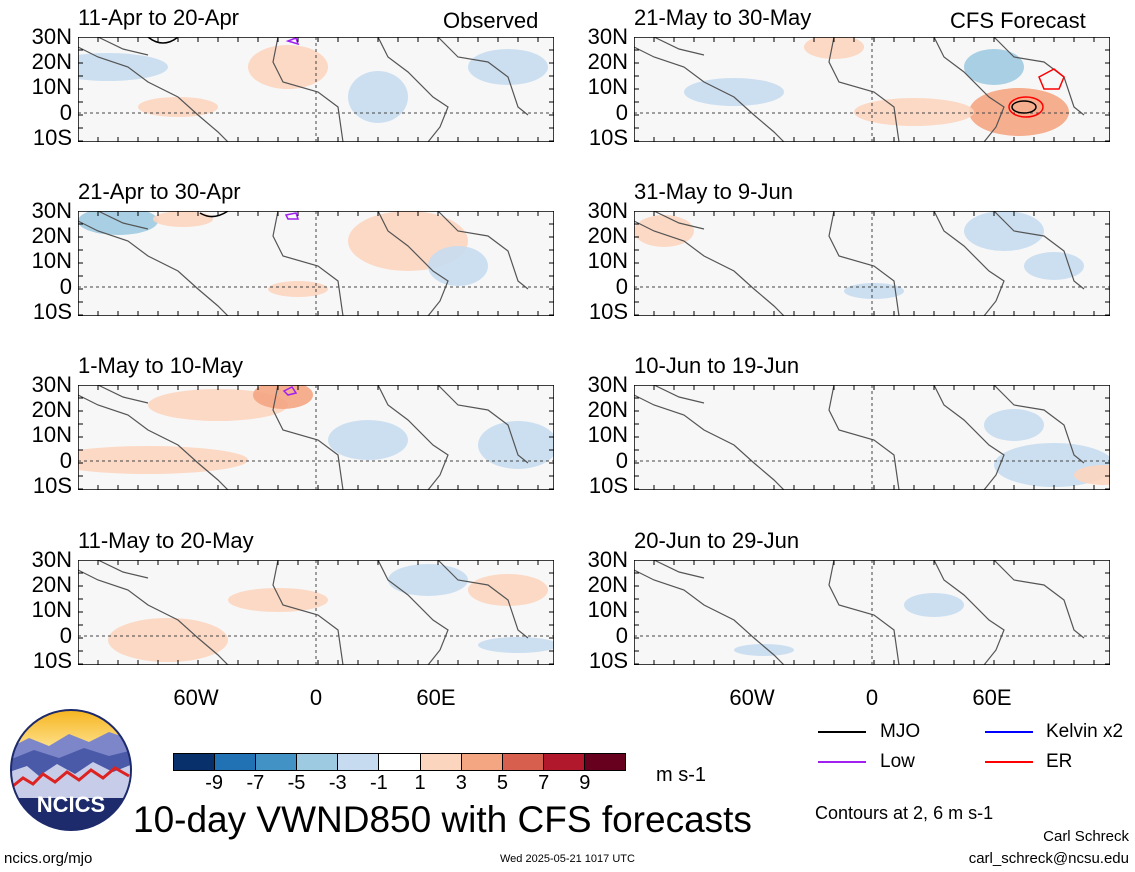 The height and width of the screenshot is (872, 1135). I want to click on colorbar, so click(399, 762).